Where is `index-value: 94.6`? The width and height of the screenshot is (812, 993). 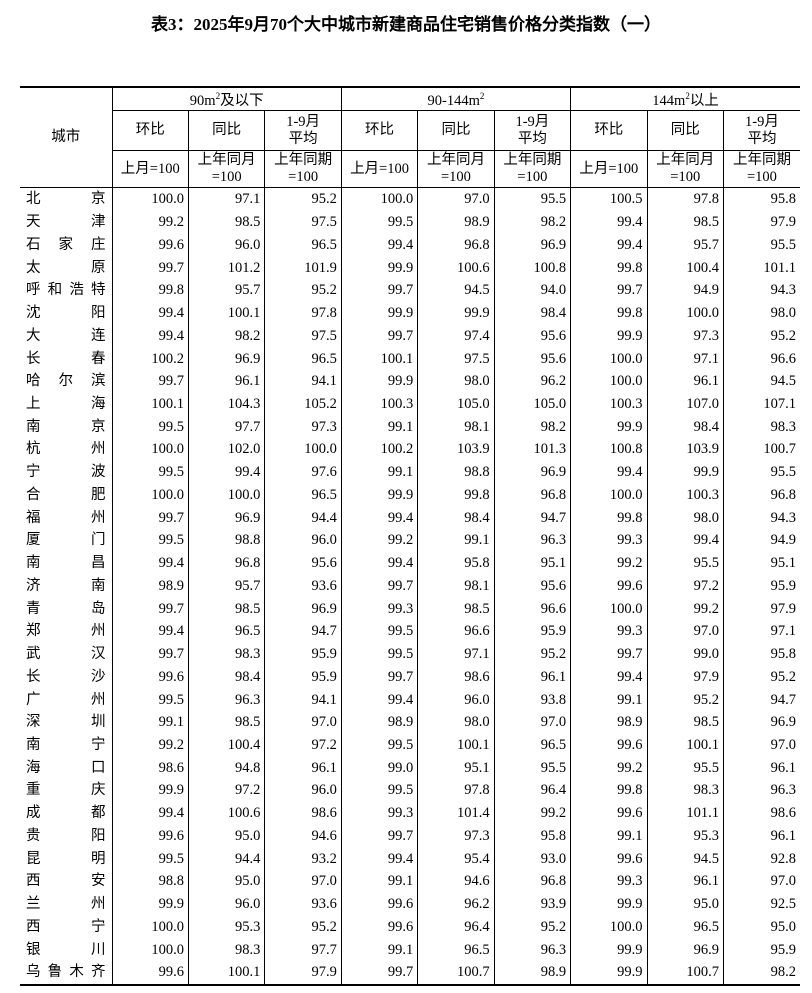 index-value: 94.6 is located at coordinates (456, 881).